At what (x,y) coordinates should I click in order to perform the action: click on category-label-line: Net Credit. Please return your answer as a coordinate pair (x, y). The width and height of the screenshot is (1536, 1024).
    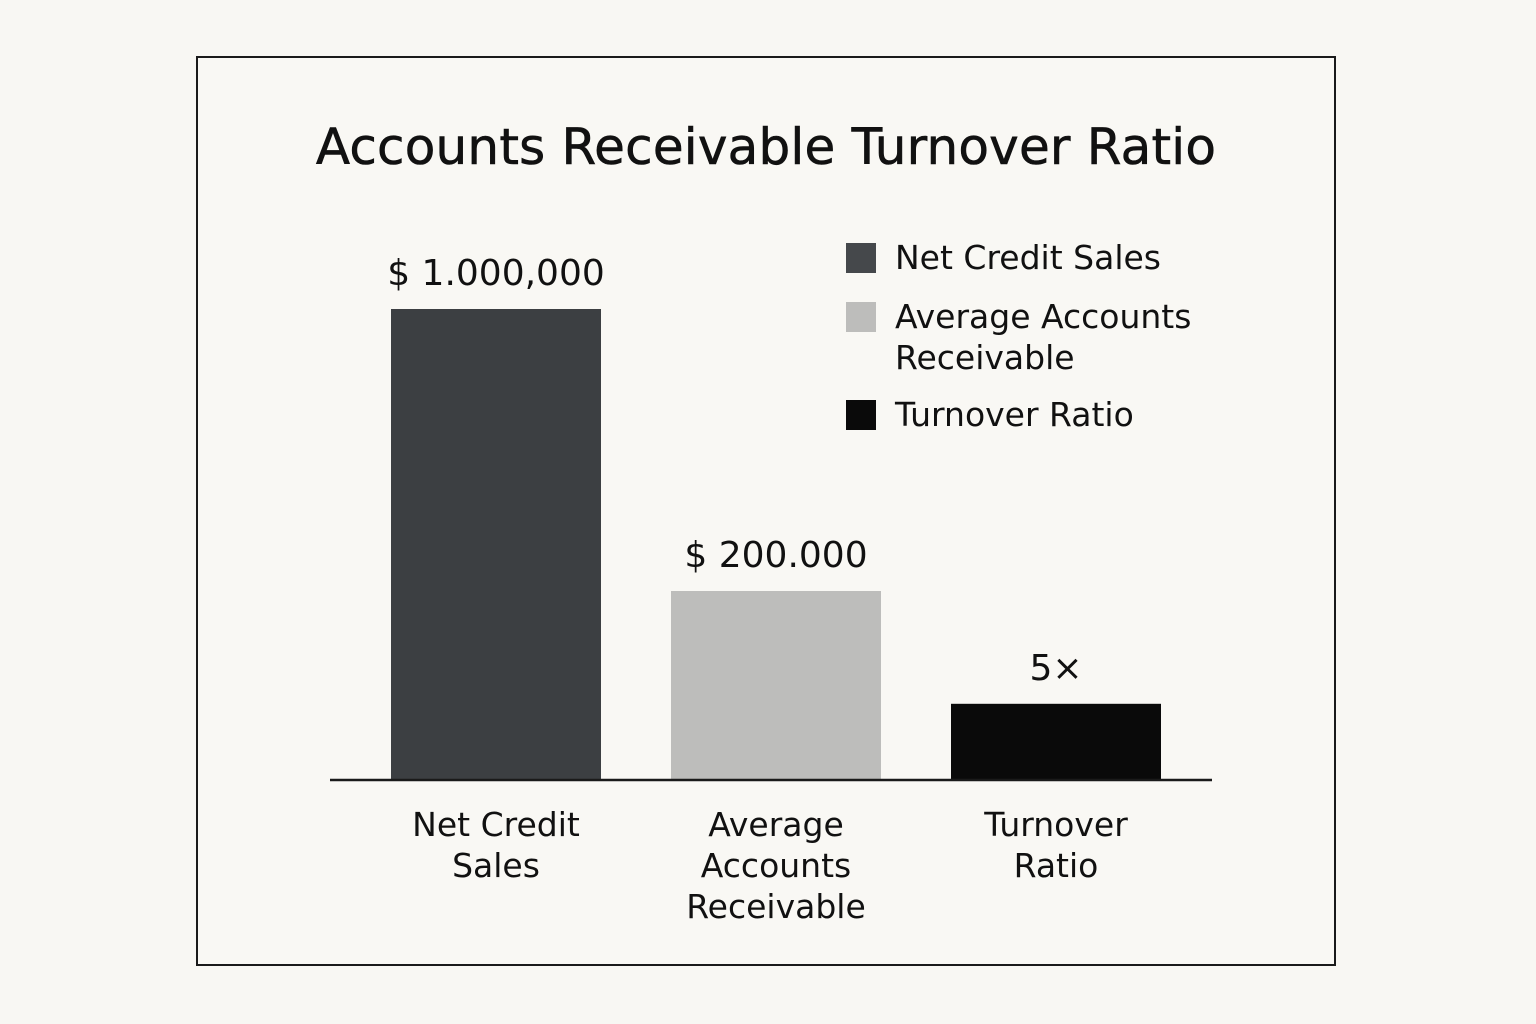
    Looking at the image, I should click on (496, 824).